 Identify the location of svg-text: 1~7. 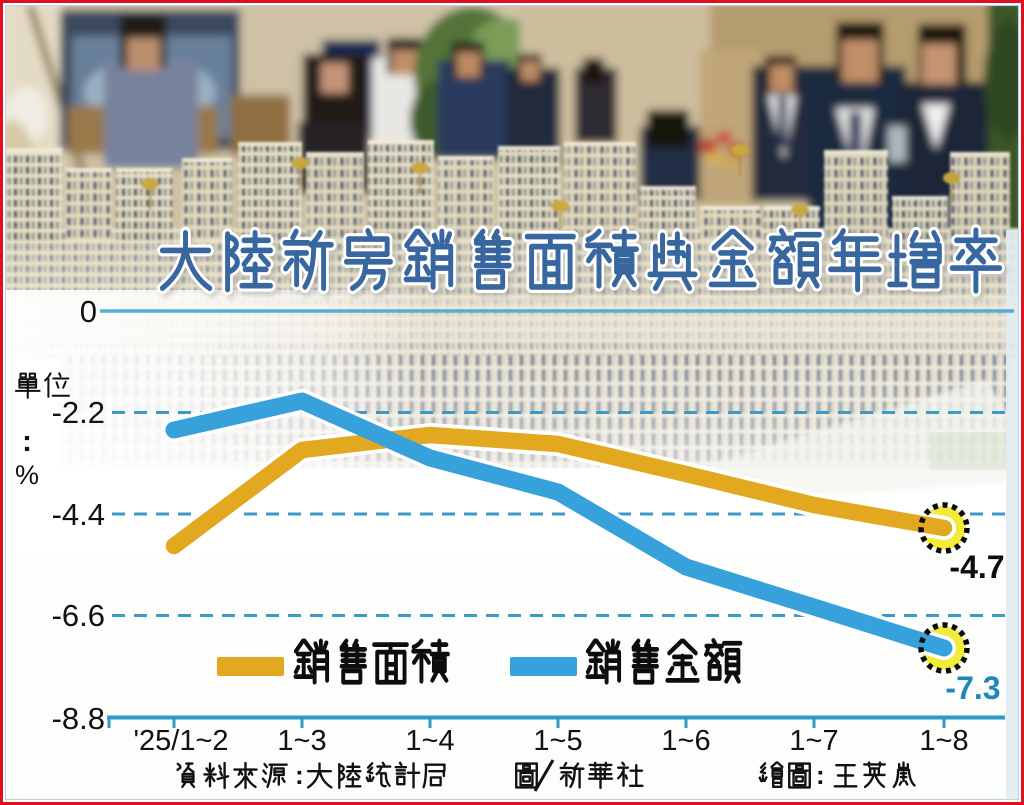
(813, 741).